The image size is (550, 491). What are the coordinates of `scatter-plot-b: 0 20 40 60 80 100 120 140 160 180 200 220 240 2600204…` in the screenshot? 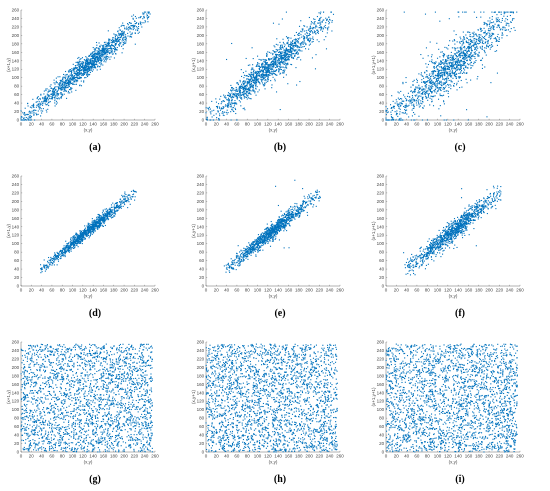 It's located at (267, 70).